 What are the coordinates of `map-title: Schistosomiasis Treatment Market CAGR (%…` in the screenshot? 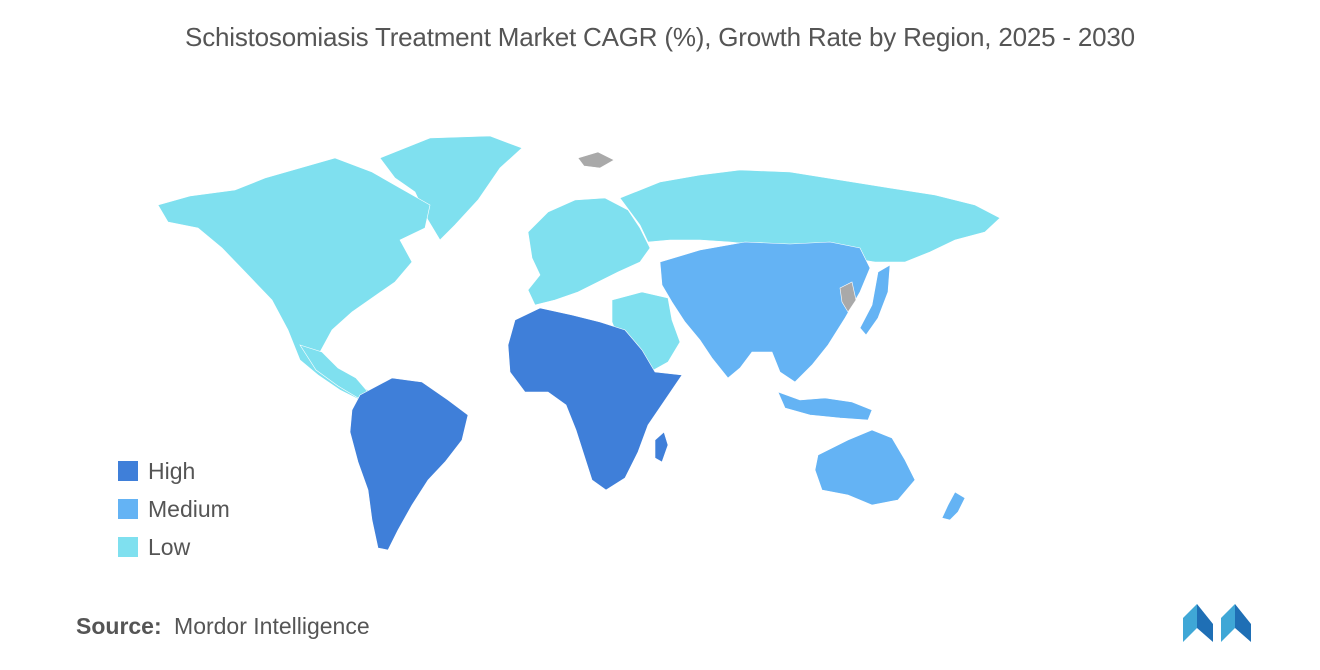 It's located at (660, 37).